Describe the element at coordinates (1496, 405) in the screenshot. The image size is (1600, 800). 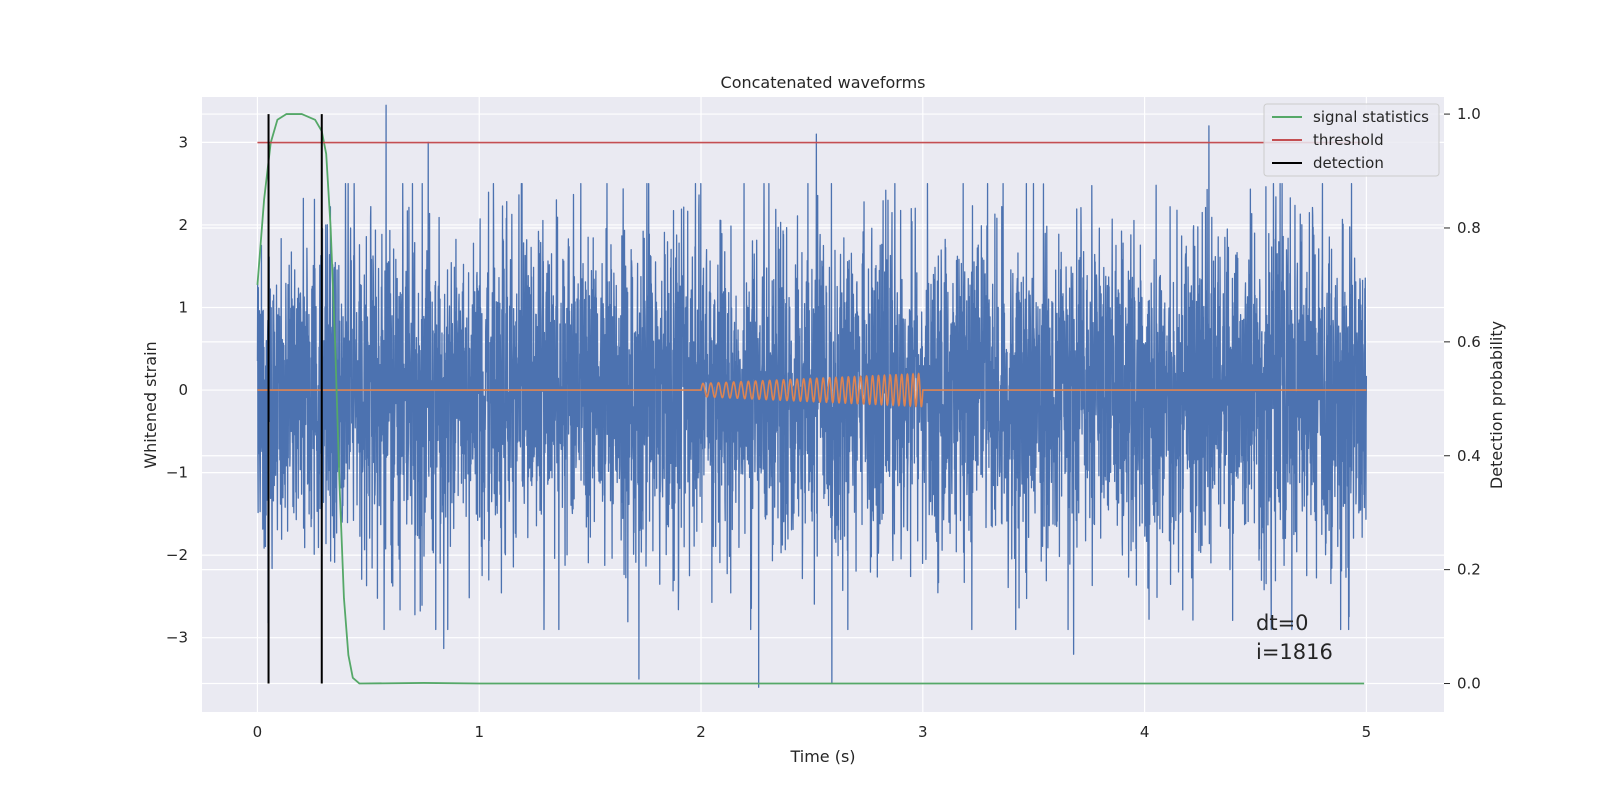
I see `right-y-axis-label: Detection probability` at that location.